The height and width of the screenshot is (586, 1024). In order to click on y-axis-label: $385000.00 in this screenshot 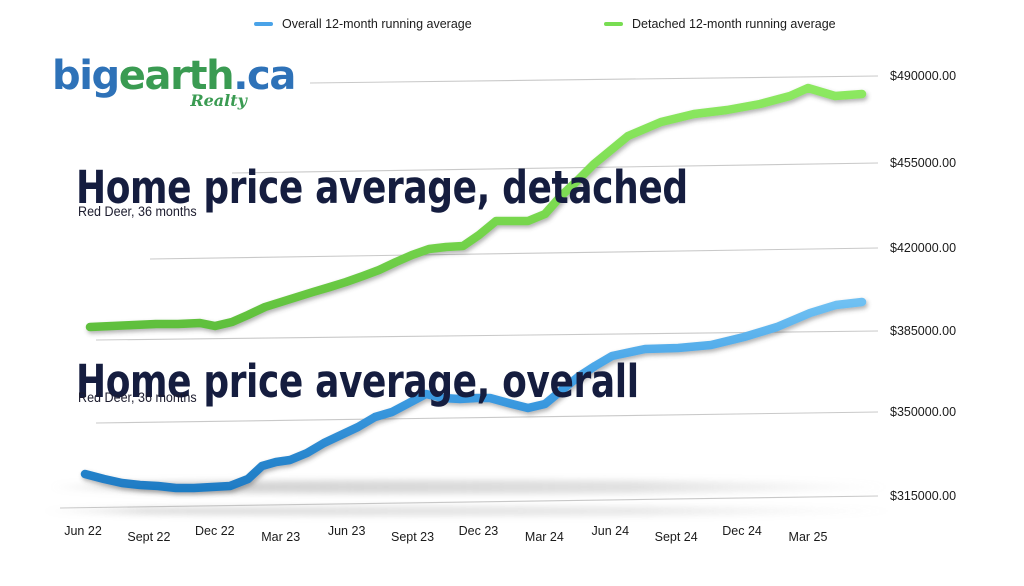, I will do `click(923, 331)`.